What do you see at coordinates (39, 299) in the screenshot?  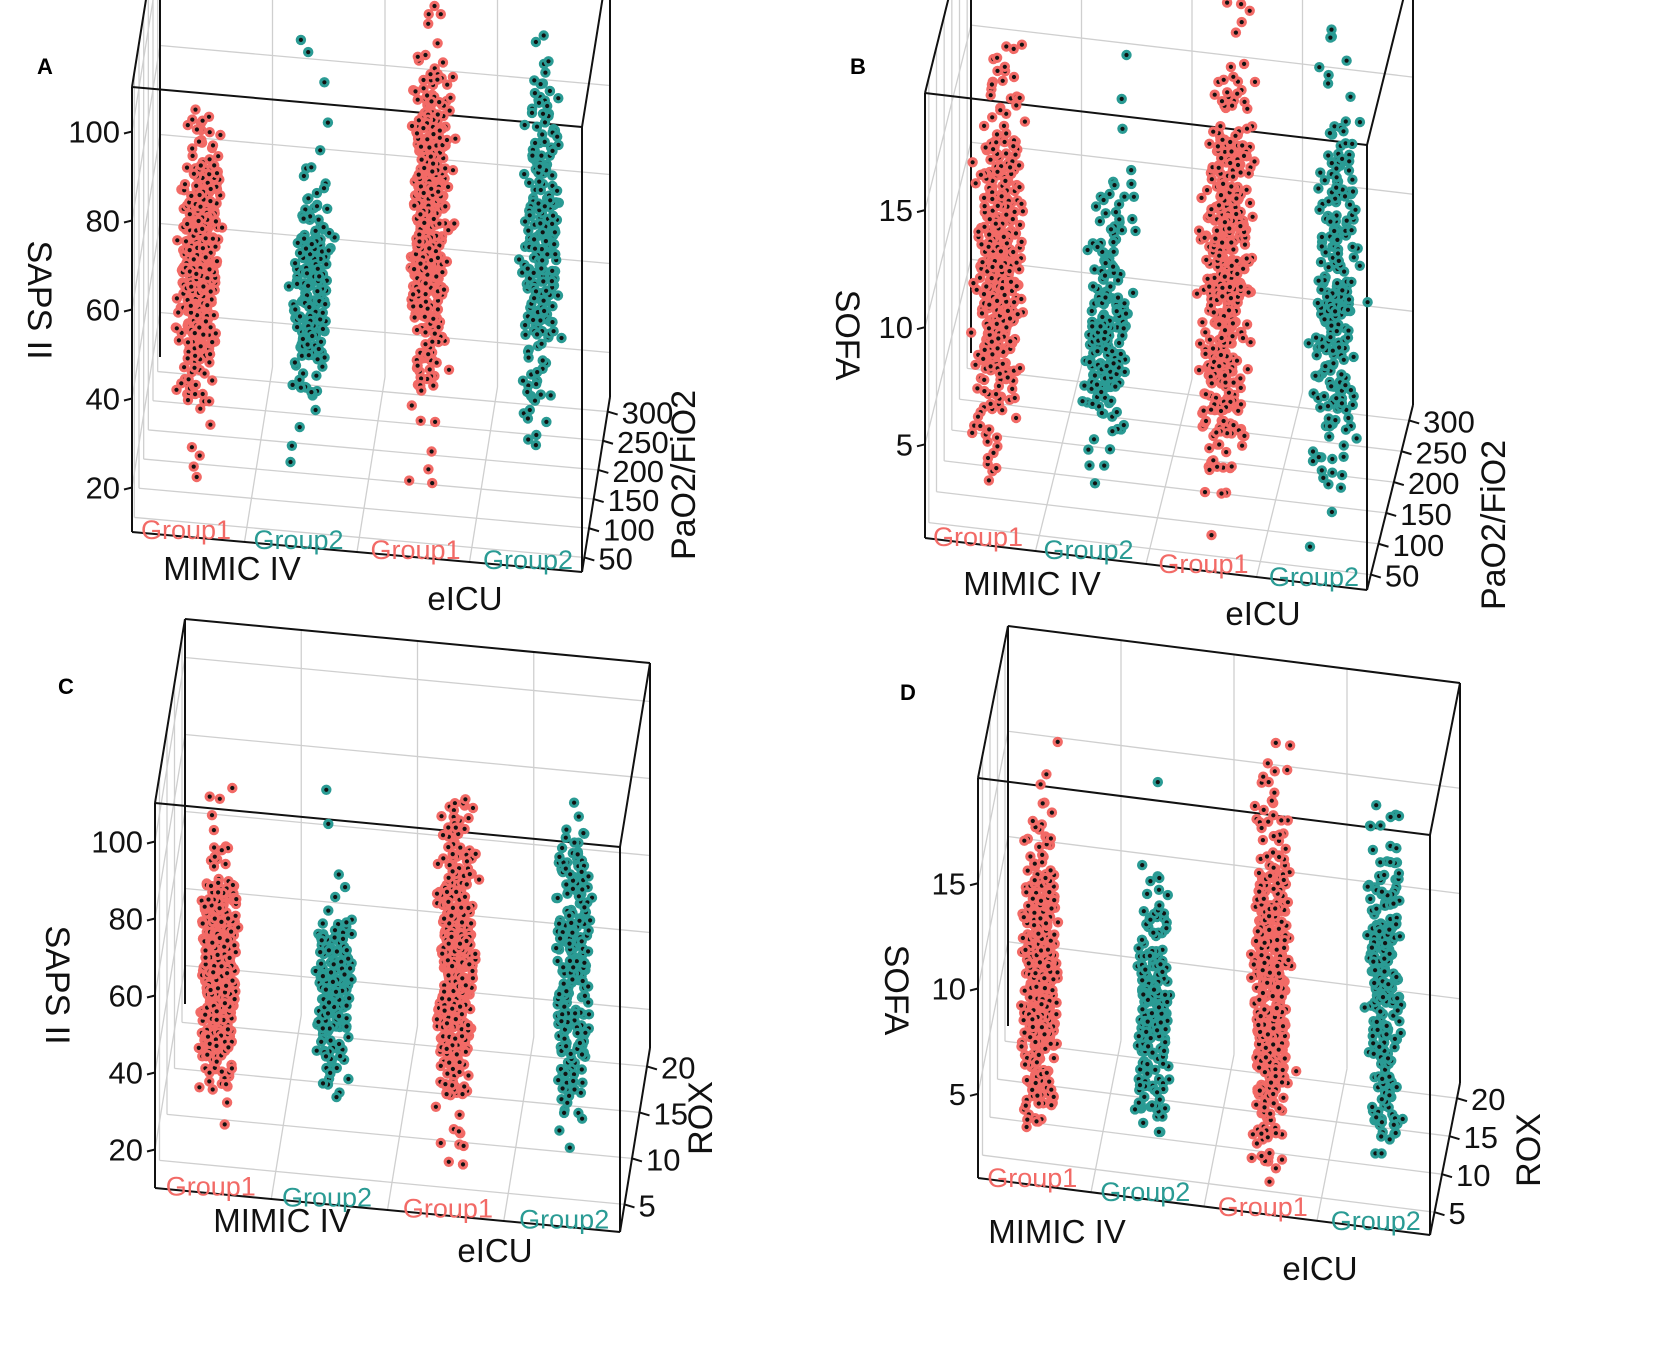 I see `z-axis-title: SAPS II` at bounding box center [39, 299].